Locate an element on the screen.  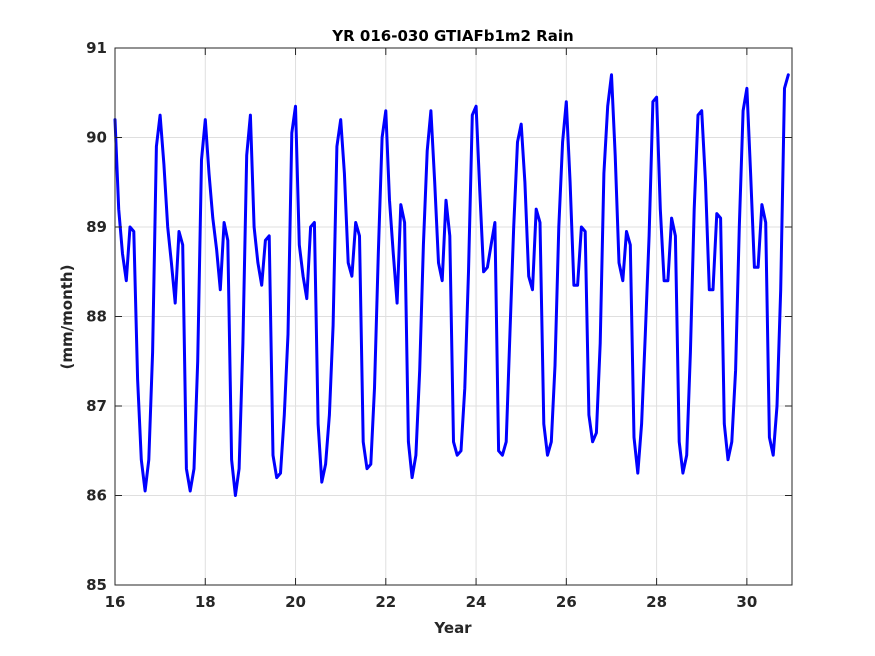
x-tick-label: 20 is located at coordinates (295, 602).